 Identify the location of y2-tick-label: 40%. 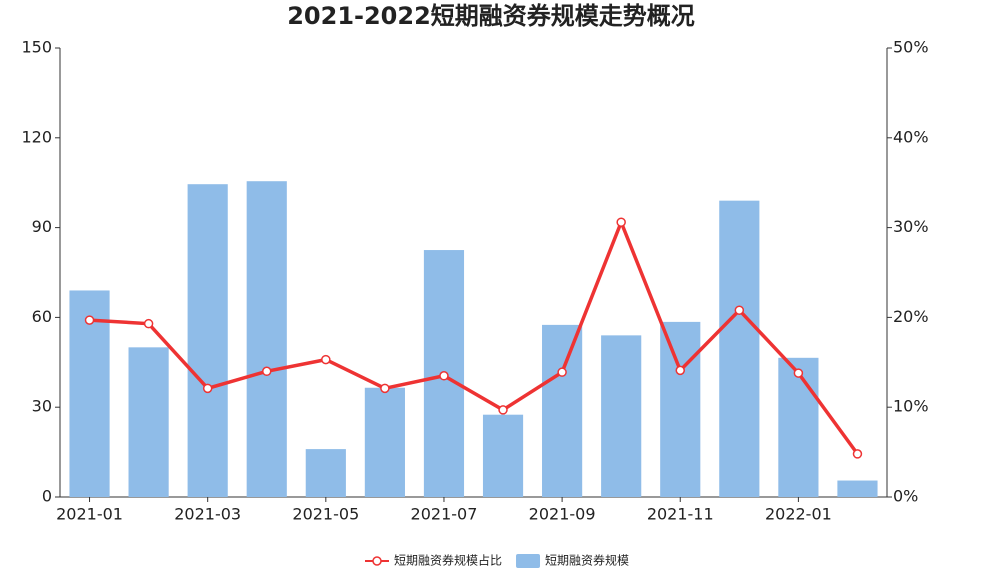
(911, 136).